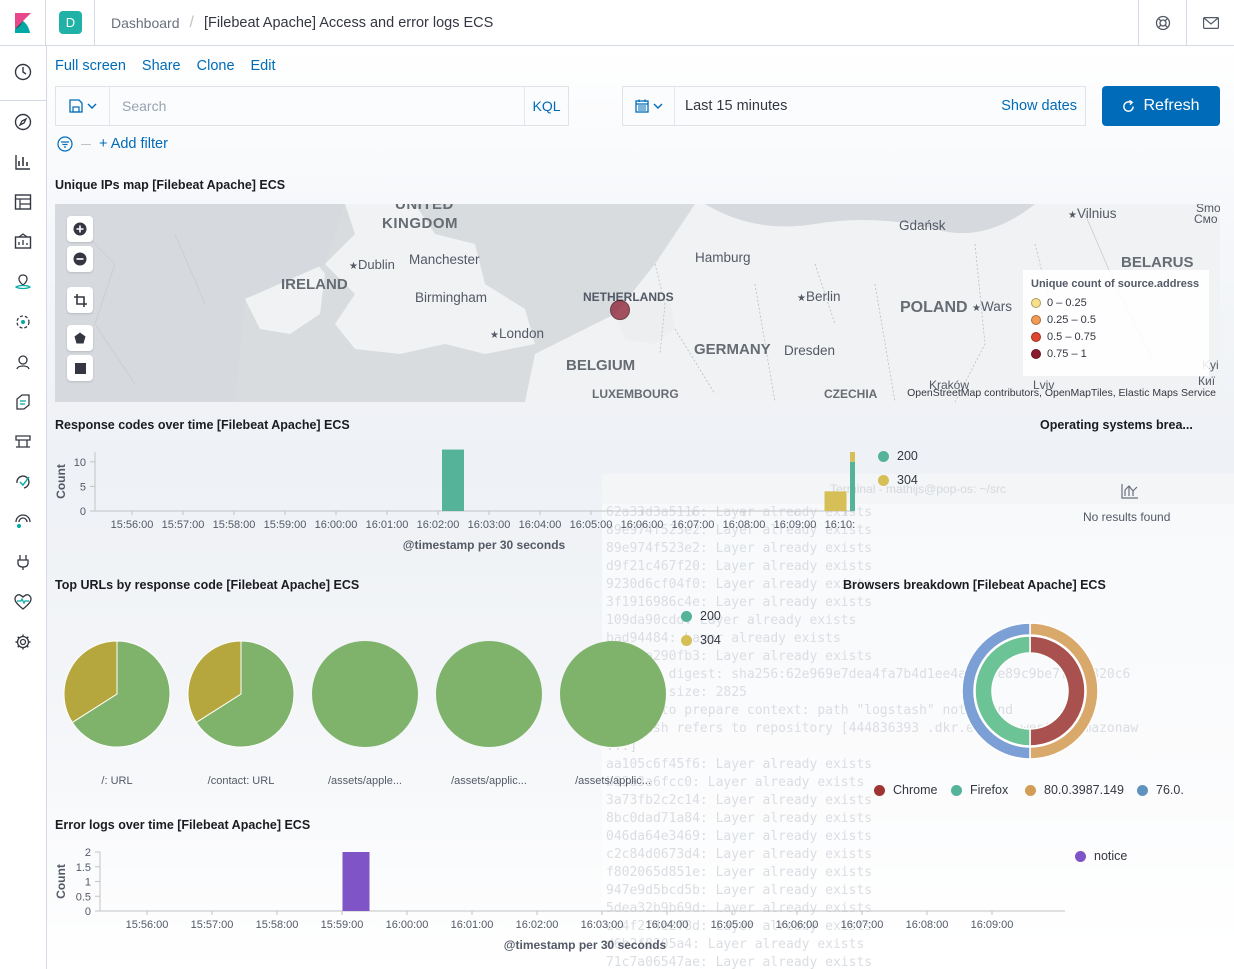  What do you see at coordinates (161, 66) in the screenshot?
I see `share-link: Share` at bounding box center [161, 66].